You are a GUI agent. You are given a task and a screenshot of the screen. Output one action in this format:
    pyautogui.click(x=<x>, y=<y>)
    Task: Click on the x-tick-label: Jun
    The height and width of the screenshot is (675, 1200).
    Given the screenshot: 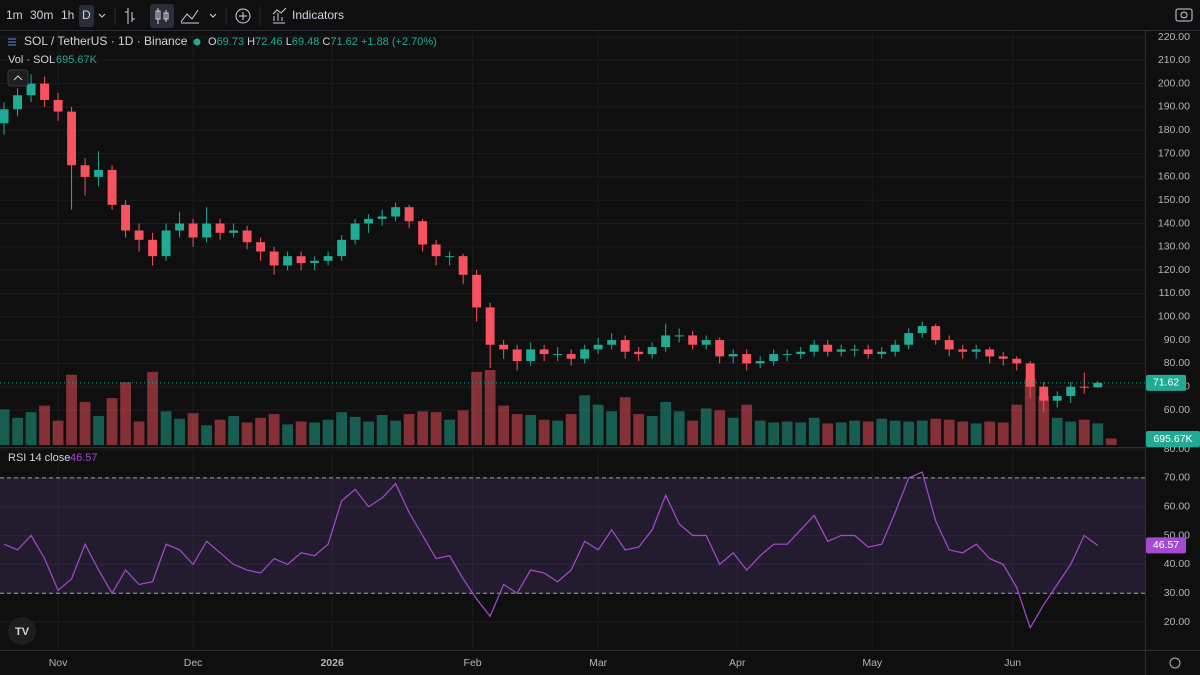 What is the action you would take?
    pyautogui.click(x=1012, y=663)
    